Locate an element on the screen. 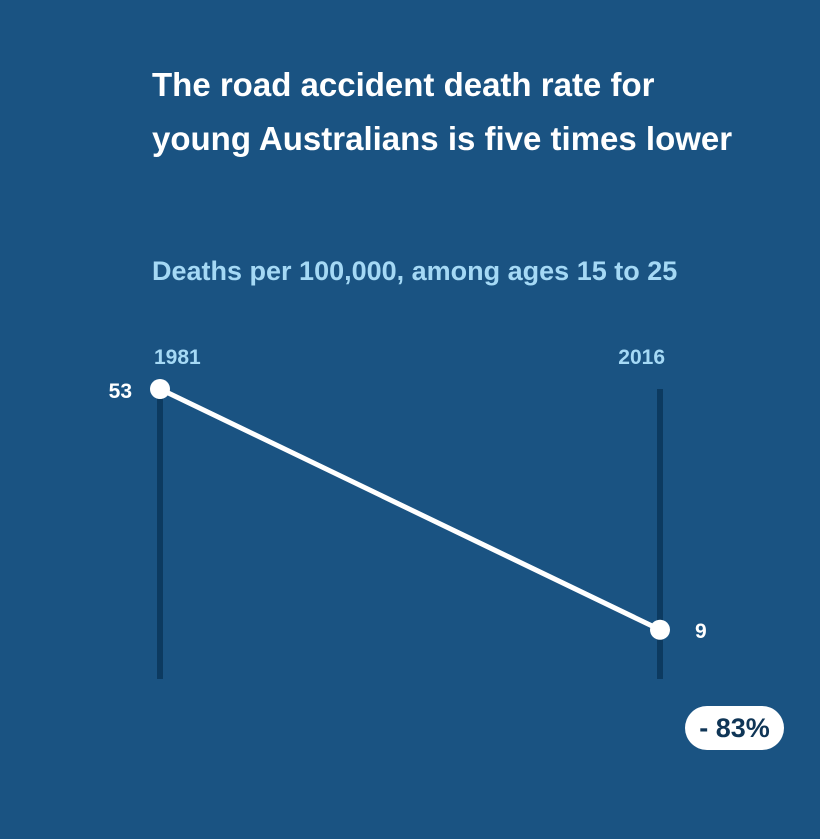 The height and width of the screenshot is (839, 820). data-label-2016: 9 is located at coordinates (701, 631).